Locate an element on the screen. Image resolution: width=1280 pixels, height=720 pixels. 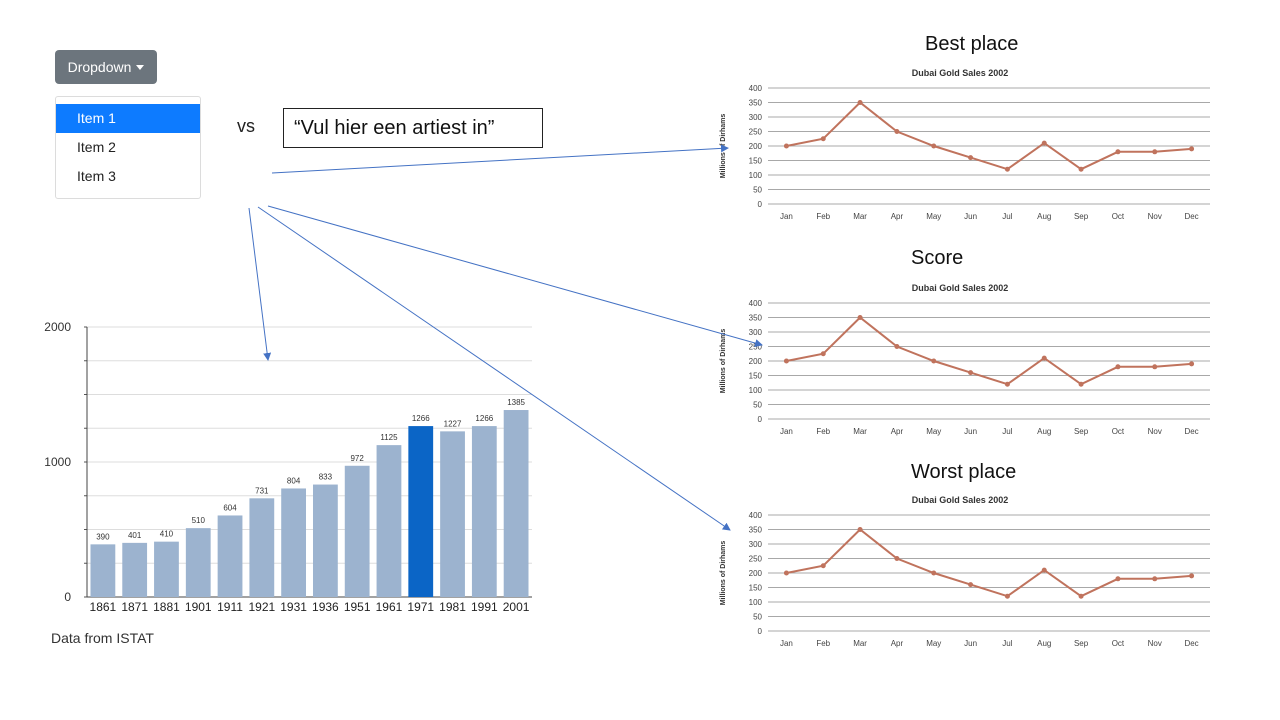
x-tick-label: 1901 is located at coordinates (198, 607).